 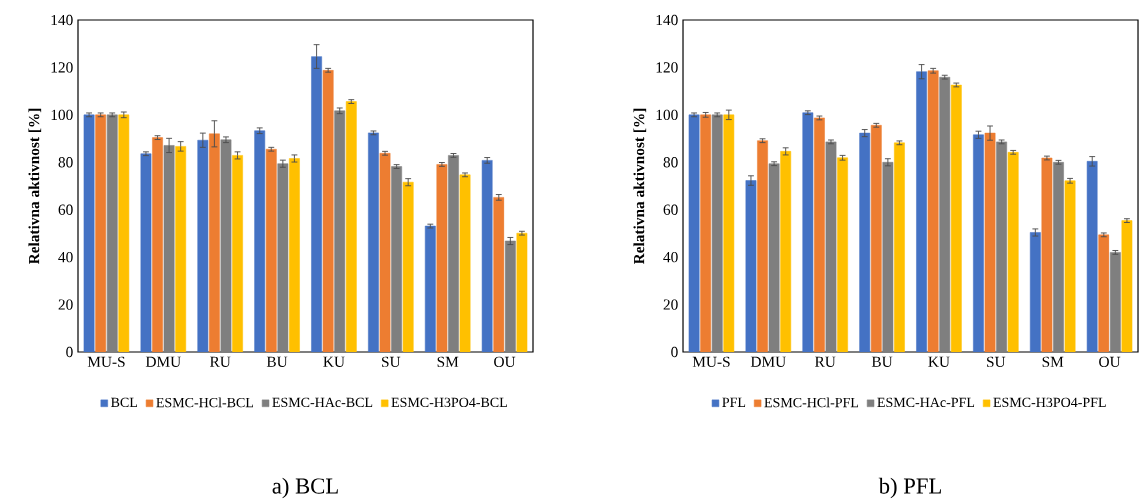 What do you see at coordinates (449, 402) in the screenshot?
I see `legend-label: ESMC-H3PO4-BCL` at bounding box center [449, 402].